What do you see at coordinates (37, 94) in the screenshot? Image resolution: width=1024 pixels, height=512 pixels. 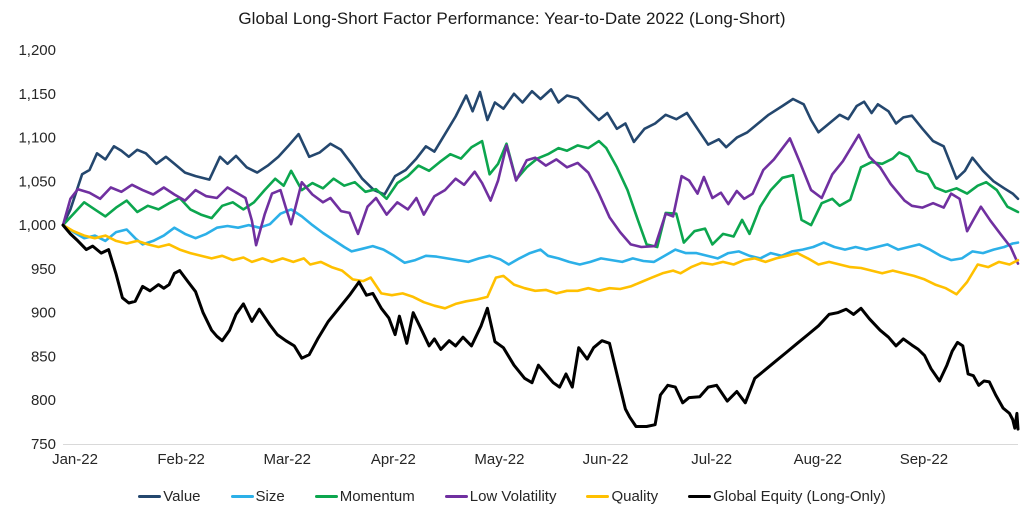 I see `y-tick-label: 1,150` at bounding box center [37, 94].